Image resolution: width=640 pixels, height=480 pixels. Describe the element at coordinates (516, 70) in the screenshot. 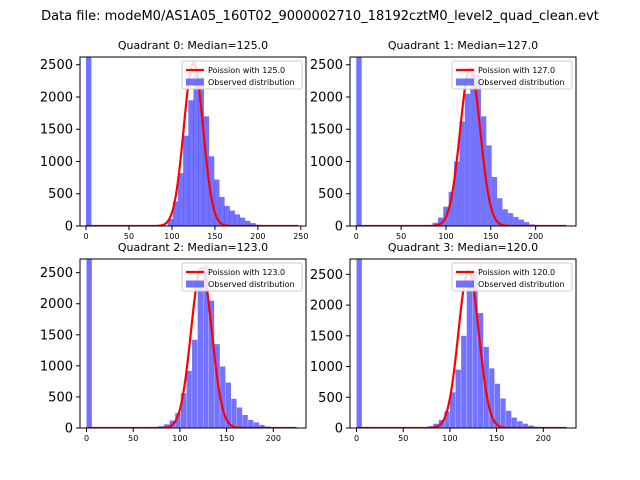

I see `legend-label: Poission with 127.0` at that location.